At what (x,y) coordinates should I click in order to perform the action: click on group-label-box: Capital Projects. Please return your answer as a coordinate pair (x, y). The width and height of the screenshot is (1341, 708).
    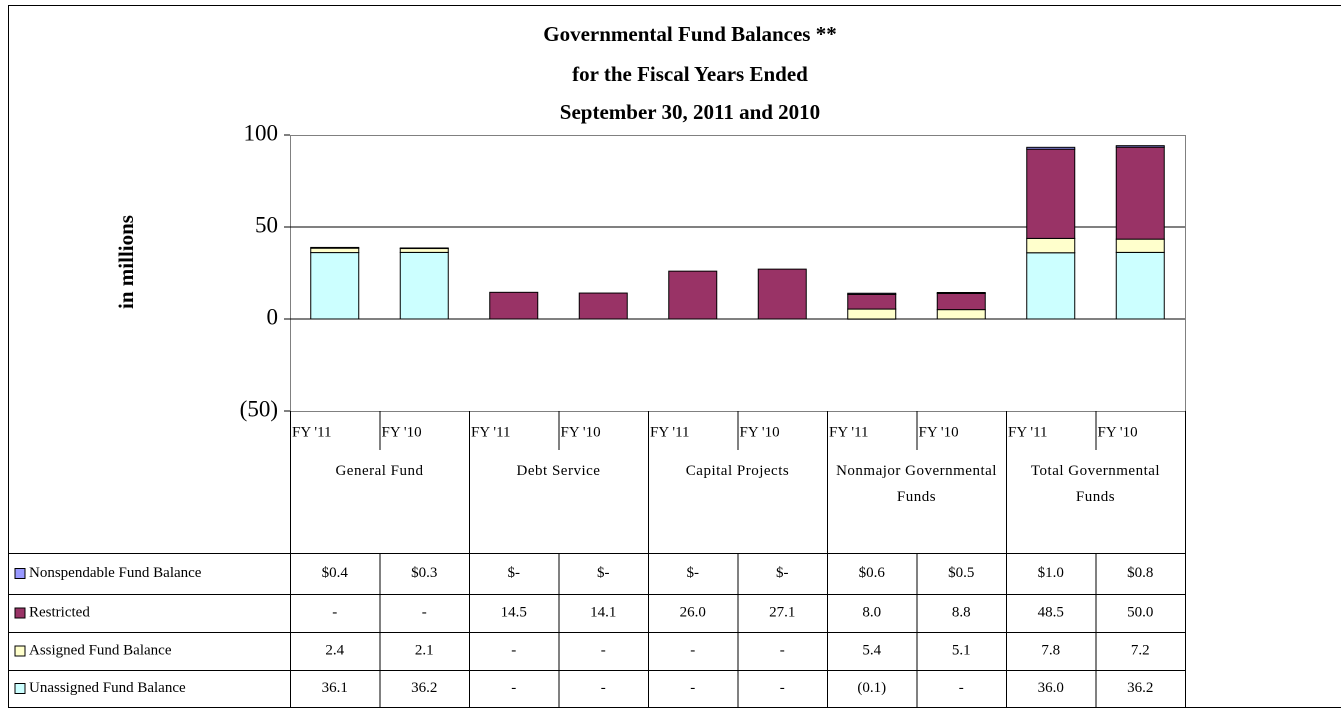
    Looking at the image, I should click on (737, 471).